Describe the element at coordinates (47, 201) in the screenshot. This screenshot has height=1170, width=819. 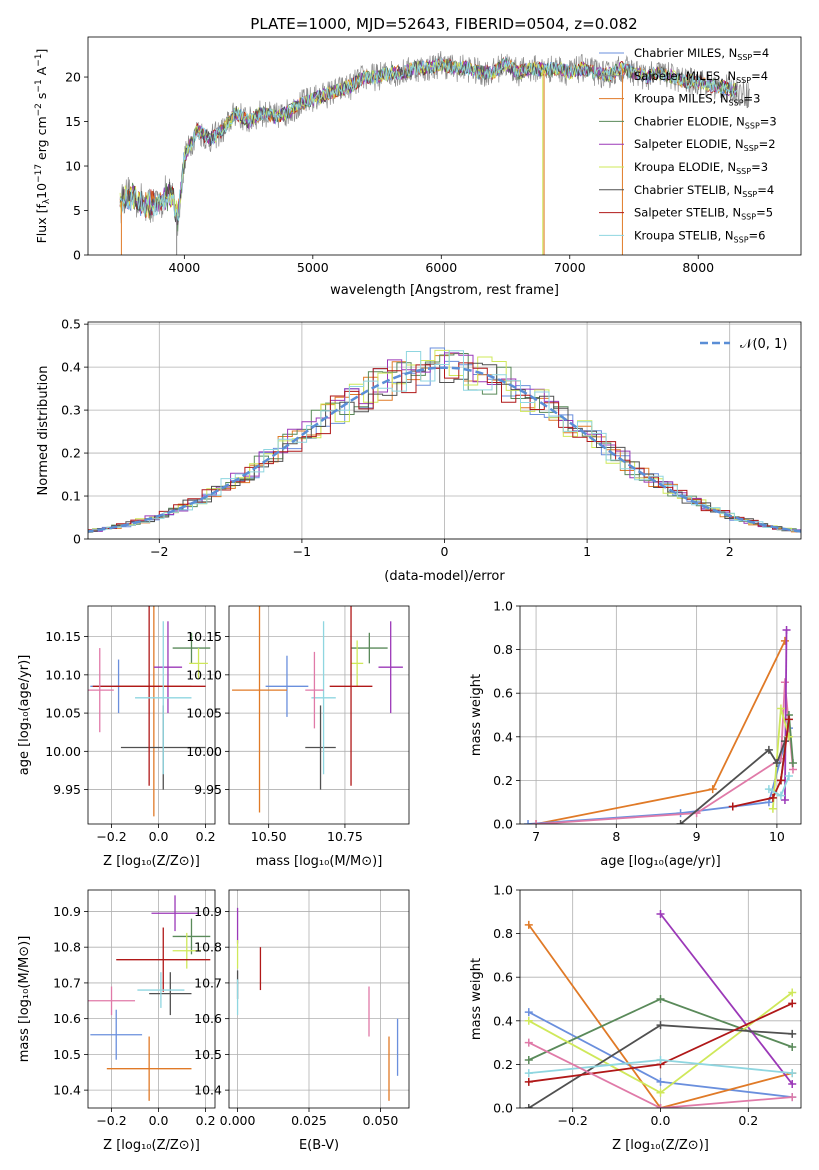
I see `y-axis-label-part: λ` at that location.